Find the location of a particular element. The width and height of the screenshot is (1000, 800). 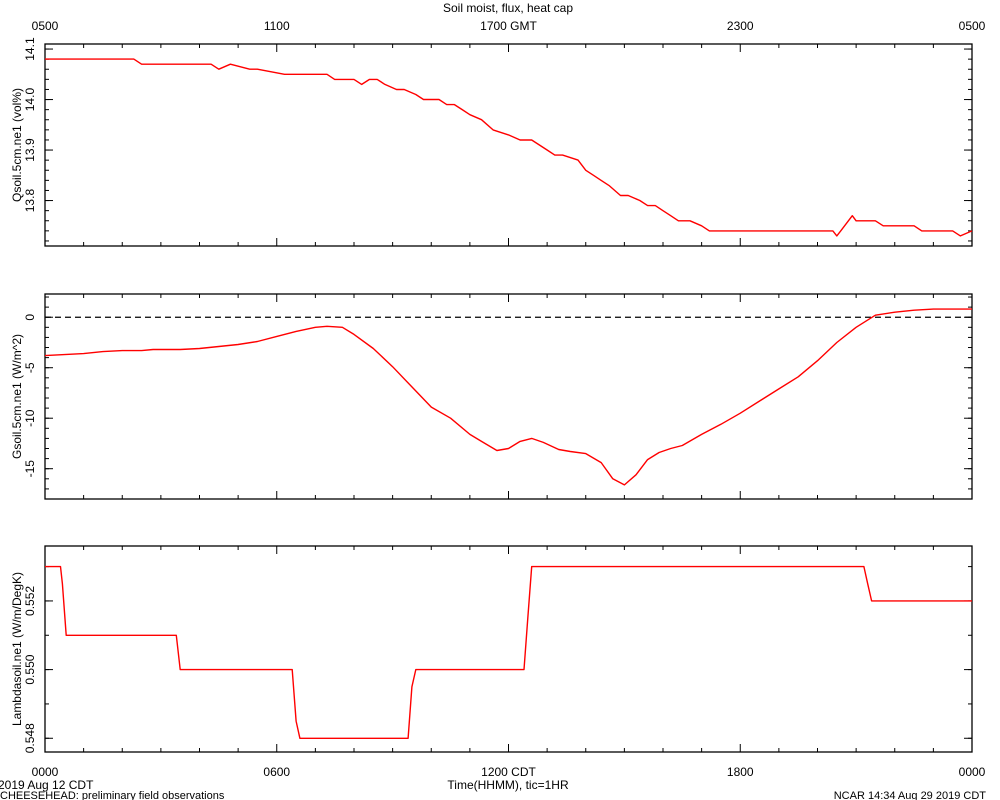

y-tick-label: 0.552 is located at coordinates (30, 601).